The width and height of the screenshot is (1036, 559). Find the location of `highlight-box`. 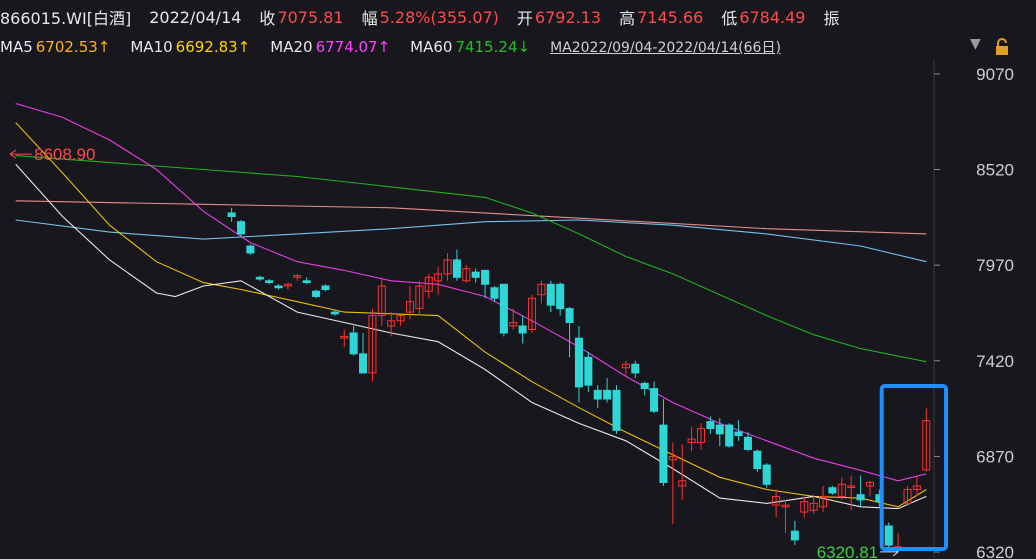

highlight-box is located at coordinates (914, 467).